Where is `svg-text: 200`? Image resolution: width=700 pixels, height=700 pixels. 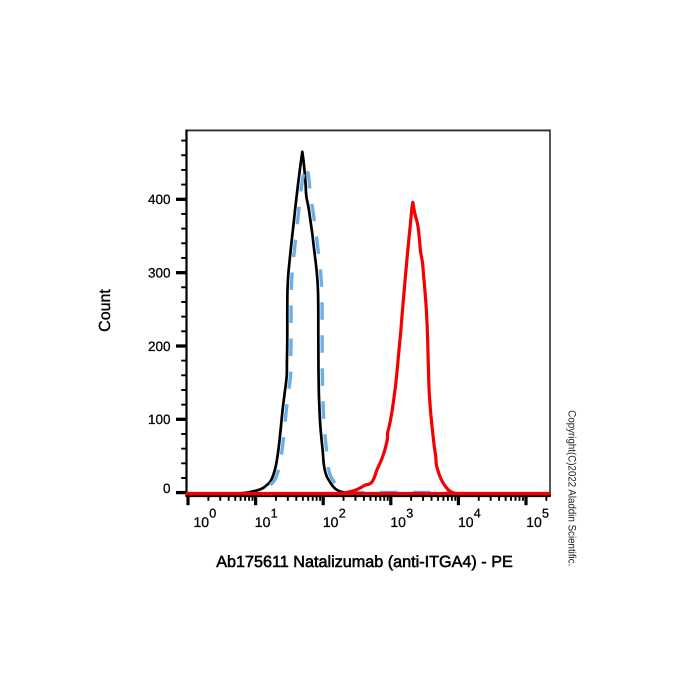 svg-text: 200 is located at coordinates (159, 346).